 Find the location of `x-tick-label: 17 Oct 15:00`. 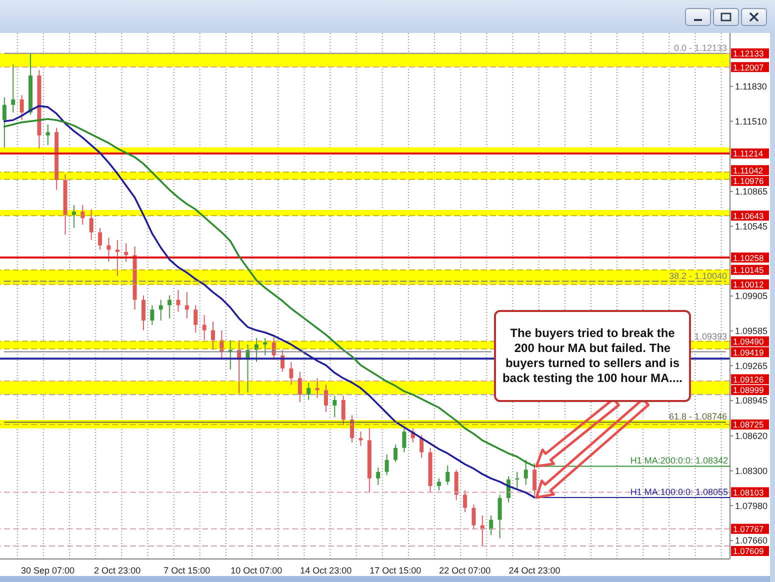

x-tick-label: 17 Oct 15:00 is located at coordinates (396, 570).